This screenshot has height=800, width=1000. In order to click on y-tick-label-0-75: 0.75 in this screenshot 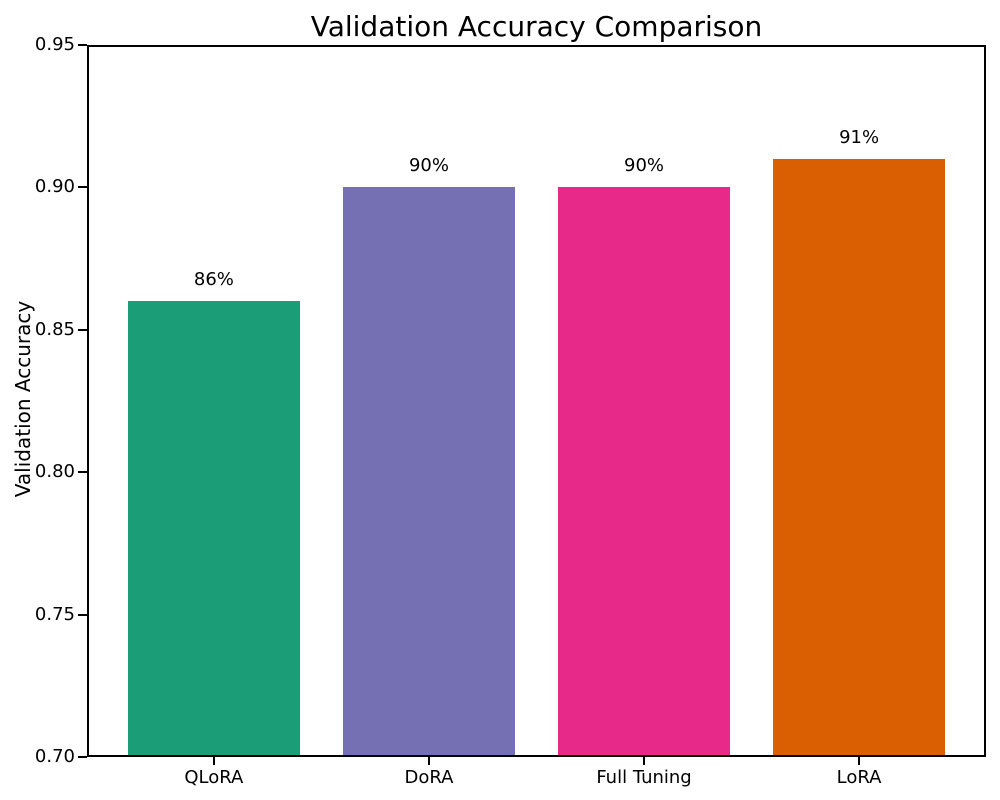, I will do `click(54, 614)`.